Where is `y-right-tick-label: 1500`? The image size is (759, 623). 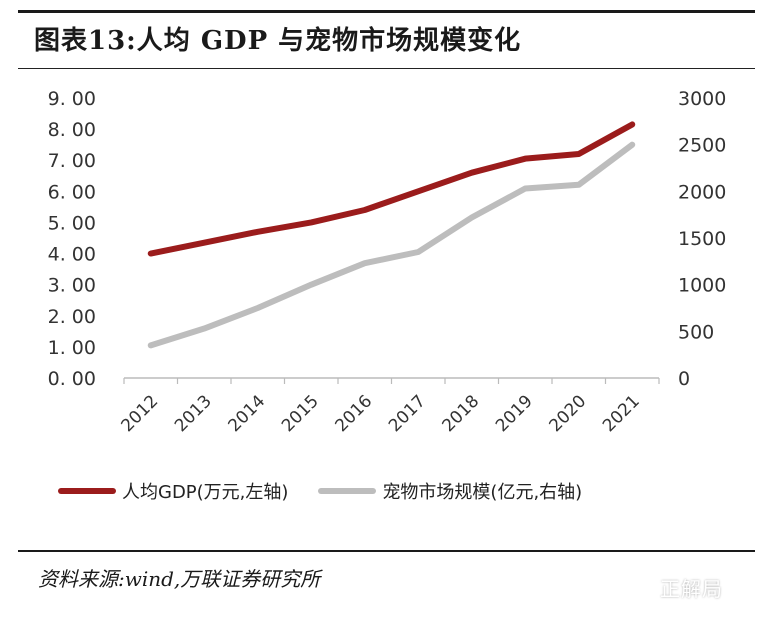
y-right-tick-label: 1500 is located at coordinates (702, 239).